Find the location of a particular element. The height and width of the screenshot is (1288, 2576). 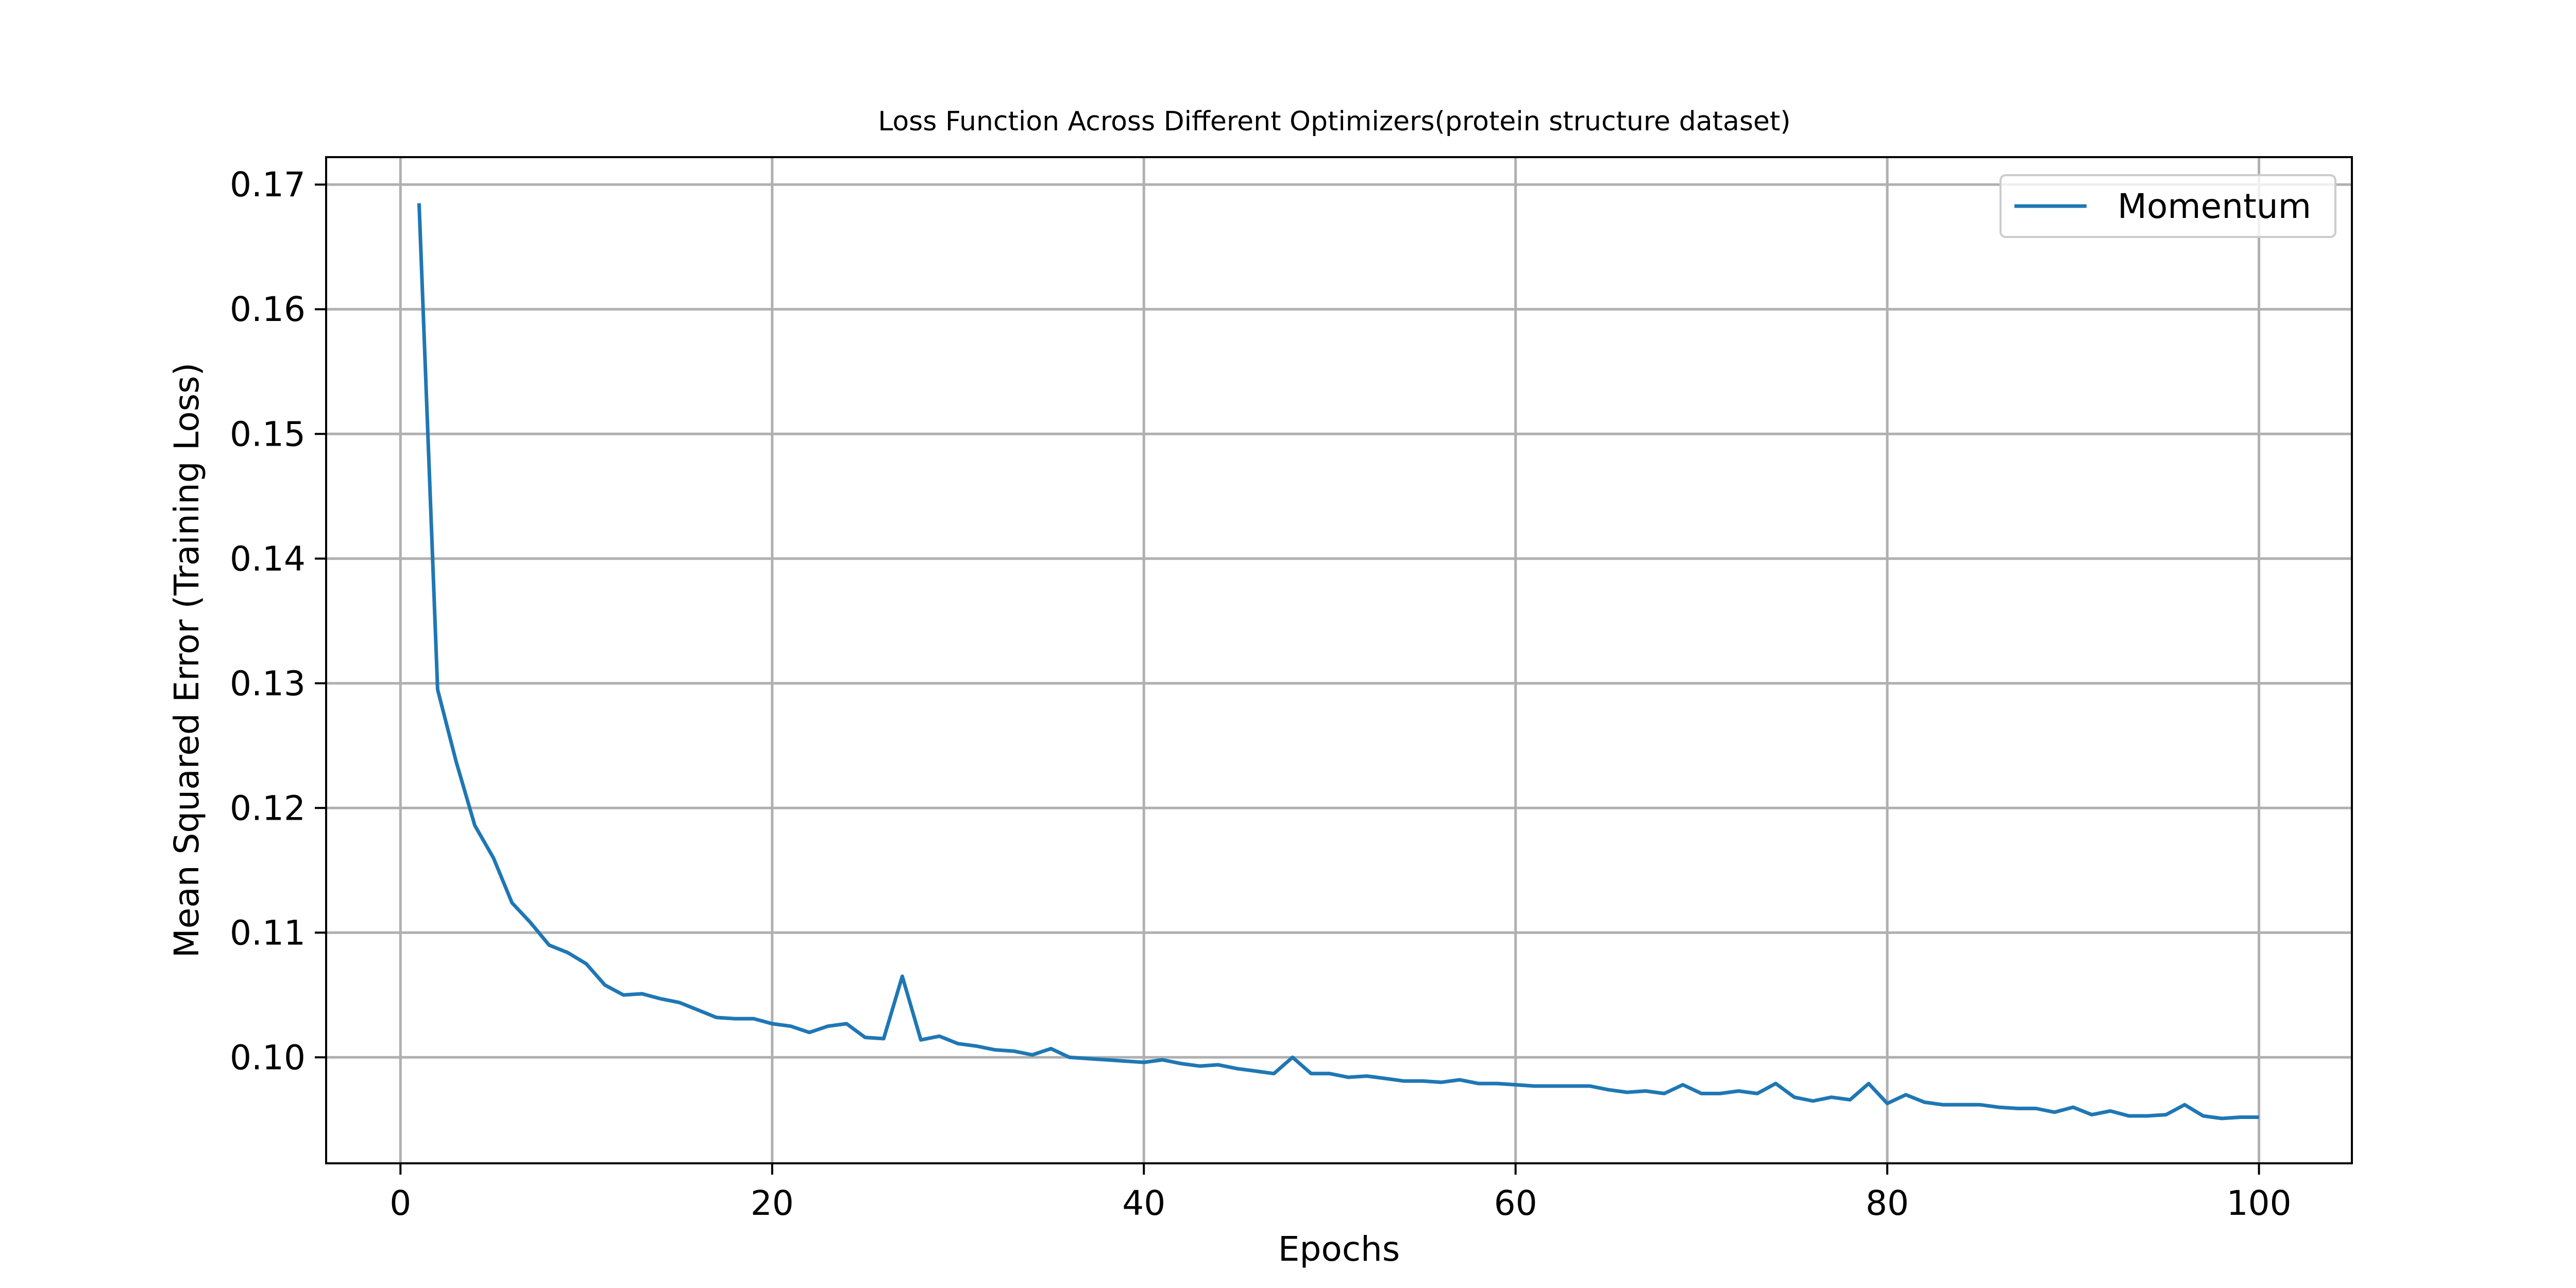

x-axis-label: Epochs is located at coordinates (1339, 1249).